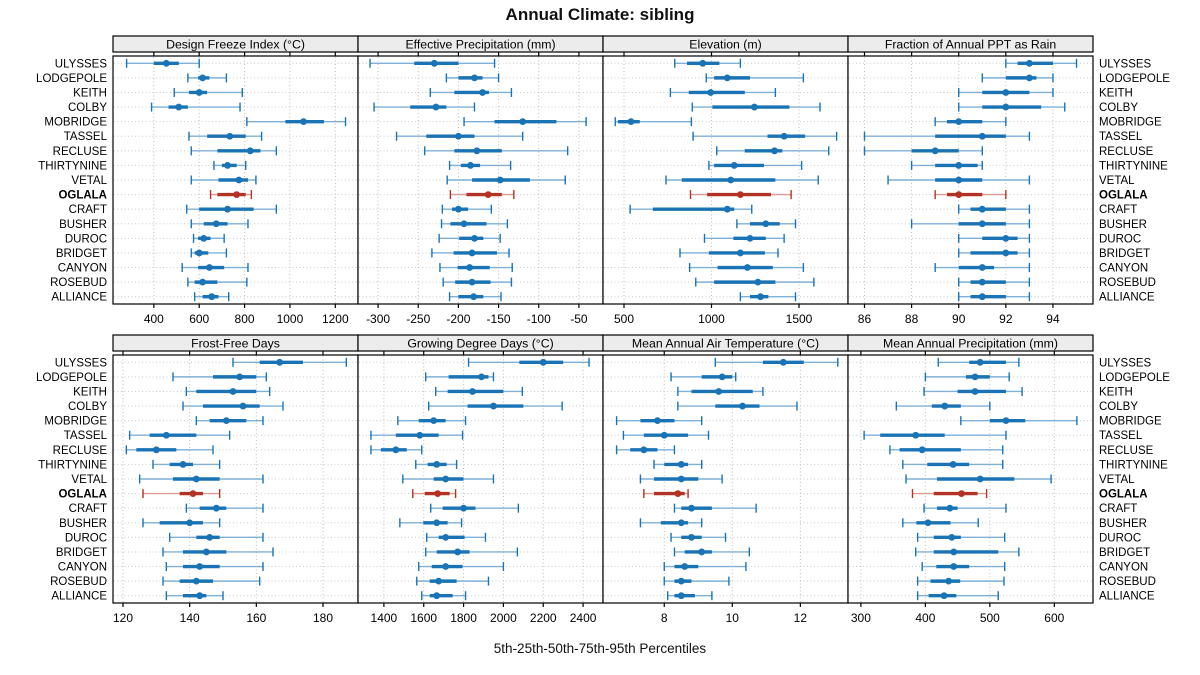 This screenshot has width=1200, height=675. What do you see at coordinates (1134, 378) in the screenshot?
I see `site-label-right: LODGEPOLE` at bounding box center [1134, 378].